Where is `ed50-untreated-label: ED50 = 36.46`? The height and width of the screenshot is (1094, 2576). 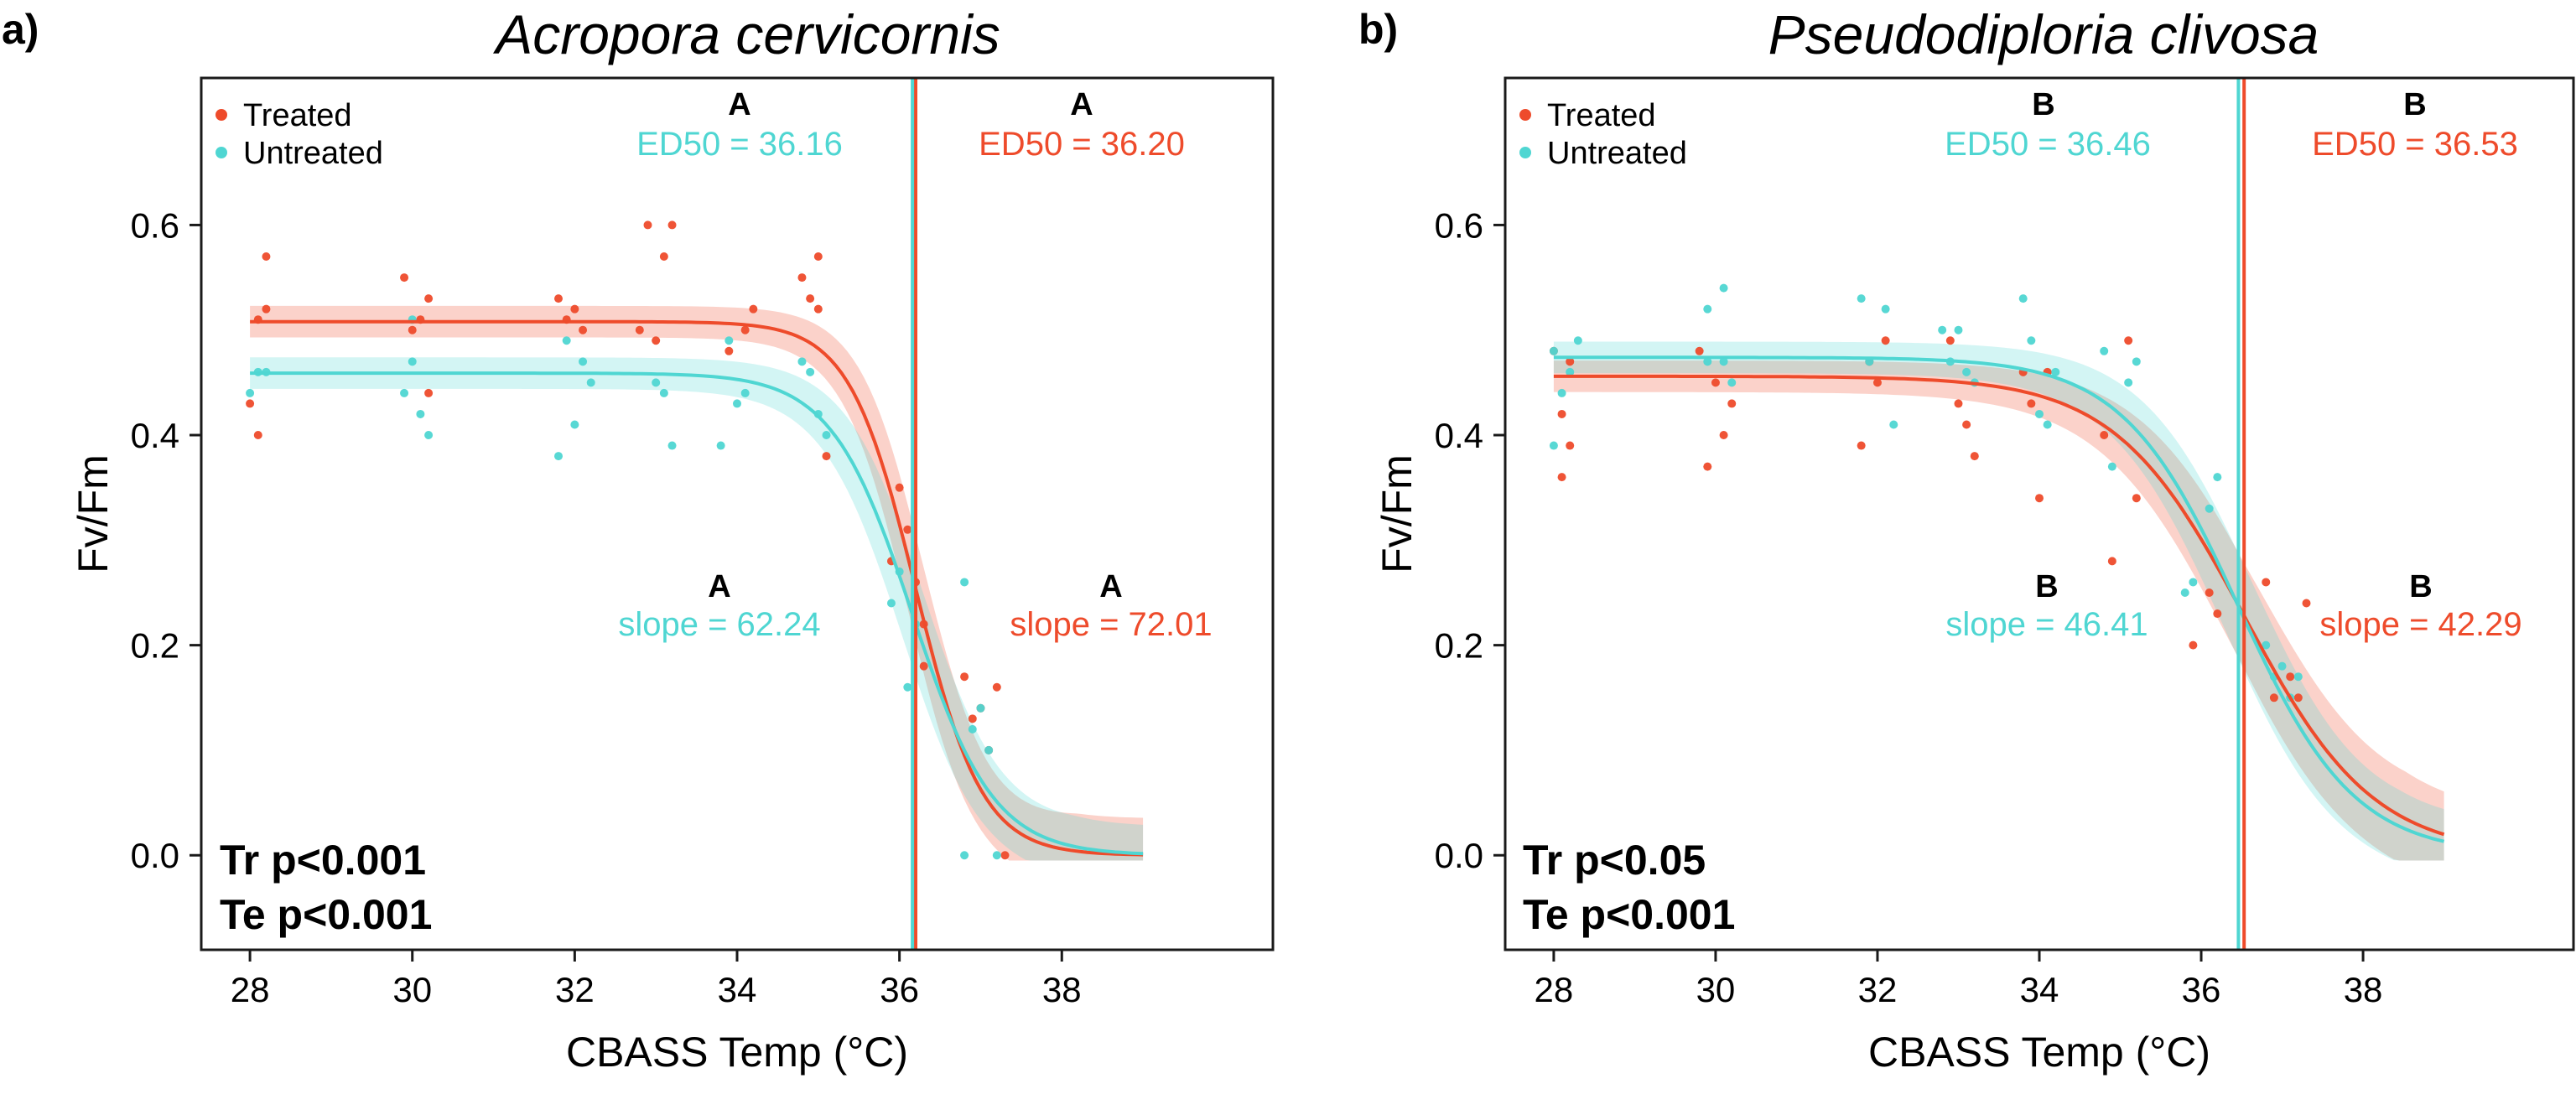 ed50-untreated-label: ED50 = 36.46 is located at coordinates (2048, 144).